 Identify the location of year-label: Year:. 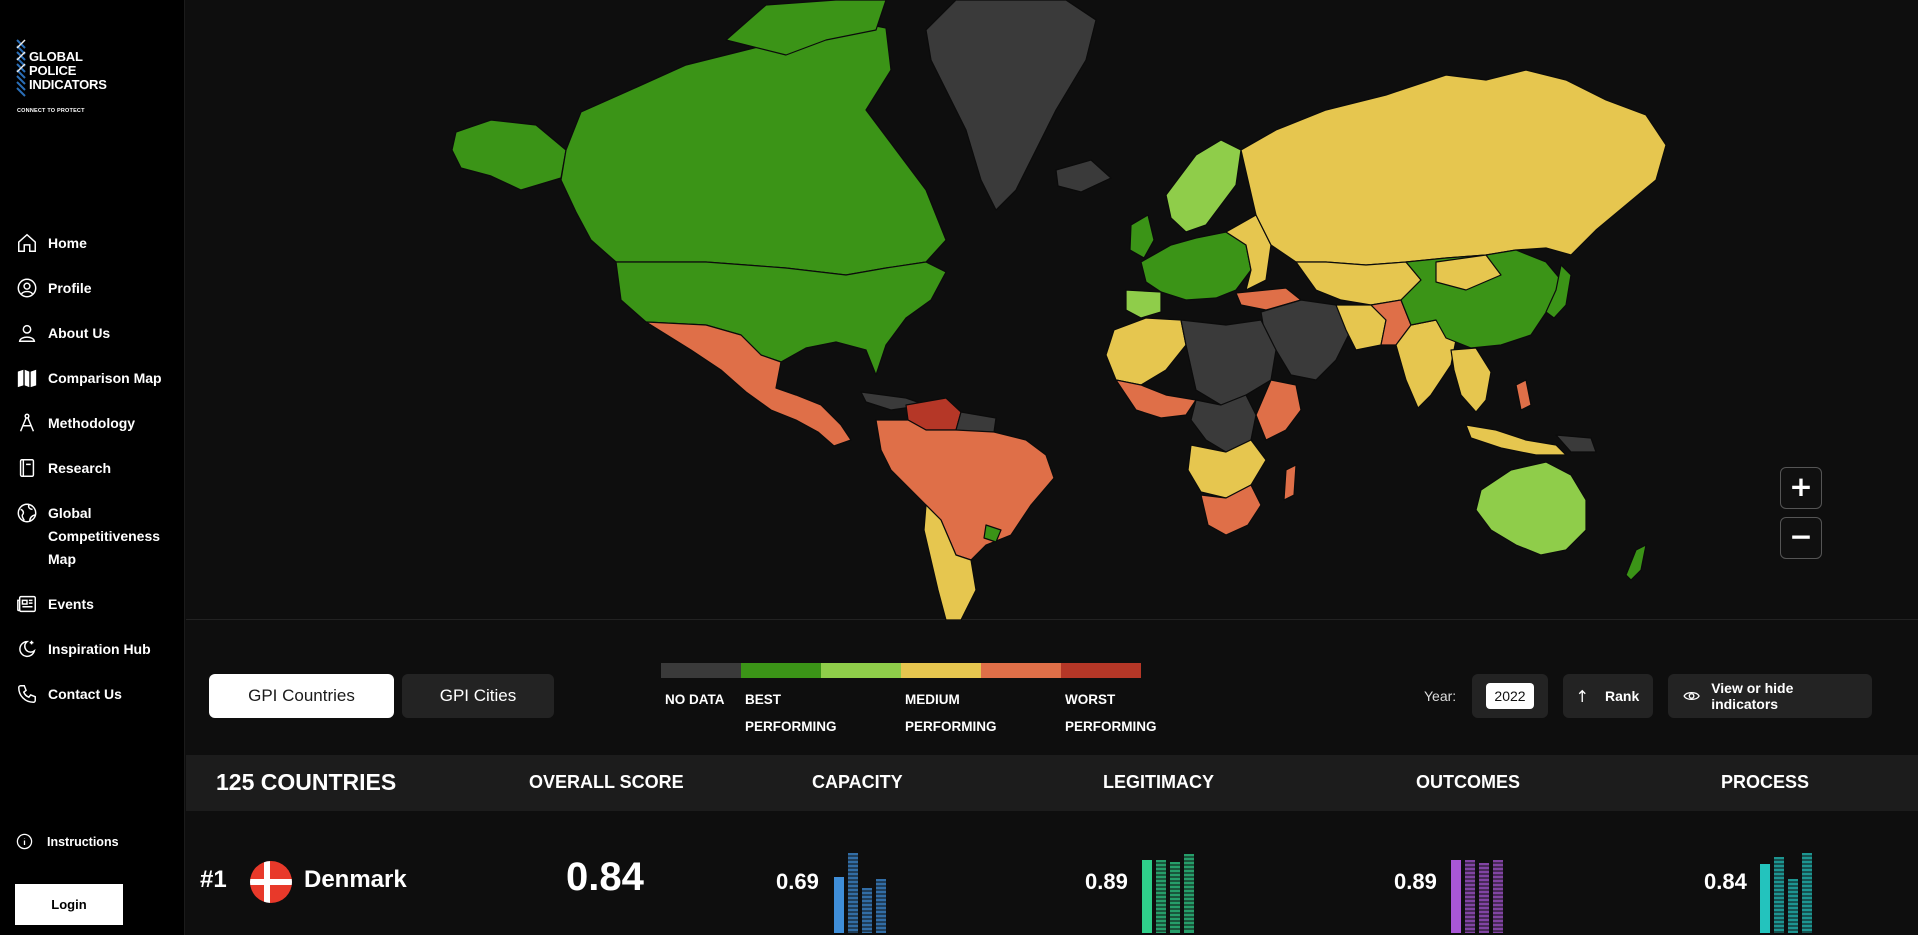
(1440, 696).